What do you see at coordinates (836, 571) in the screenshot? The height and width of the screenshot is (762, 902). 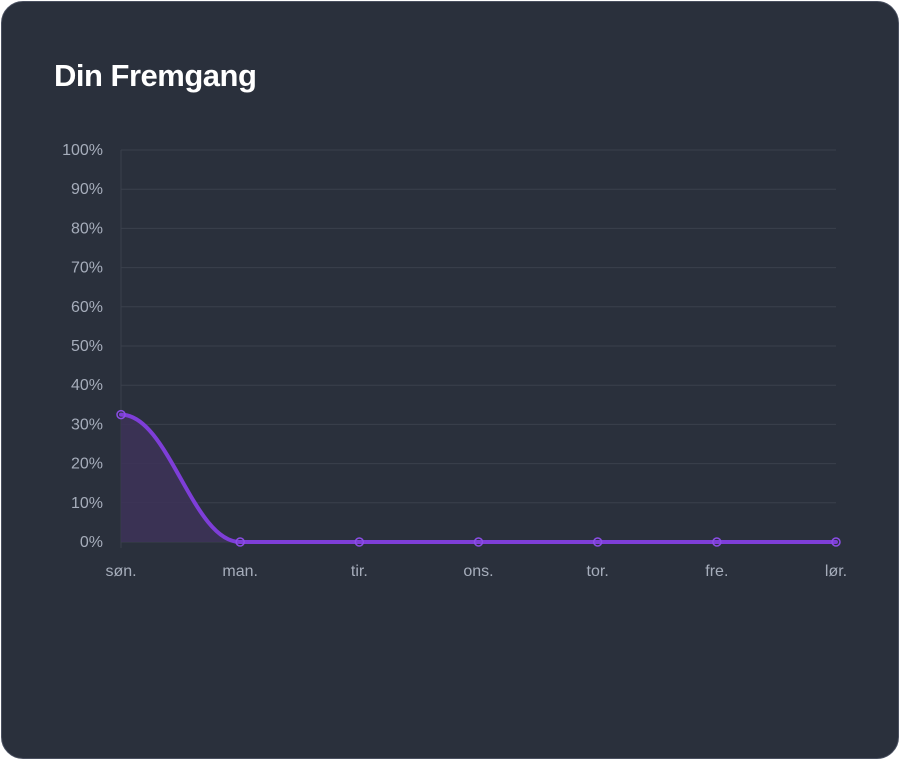 I see `x-tick-label: lør.` at bounding box center [836, 571].